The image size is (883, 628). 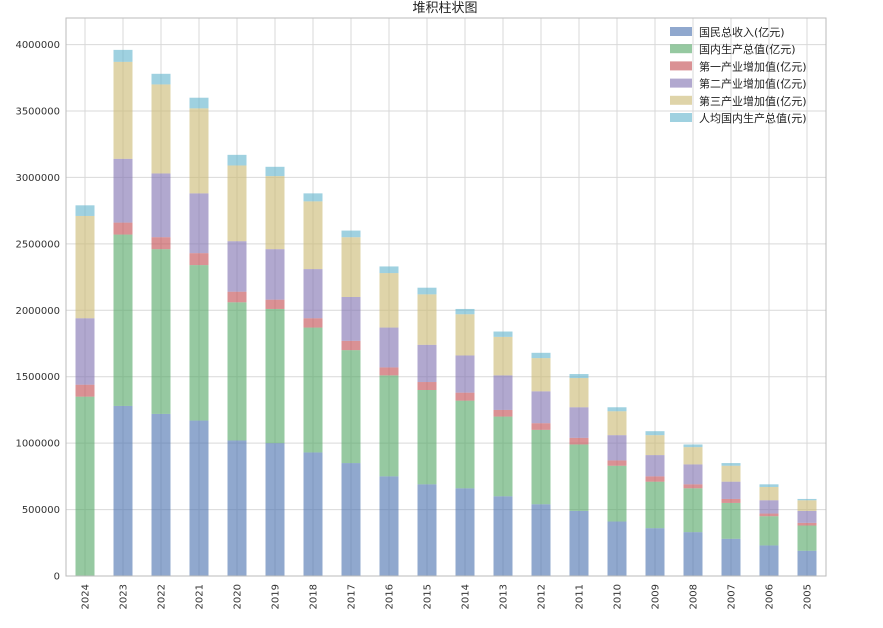 What do you see at coordinates (199, 151) in the screenshot?
I see `bar-segment-2021-s5` at bounding box center [199, 151].